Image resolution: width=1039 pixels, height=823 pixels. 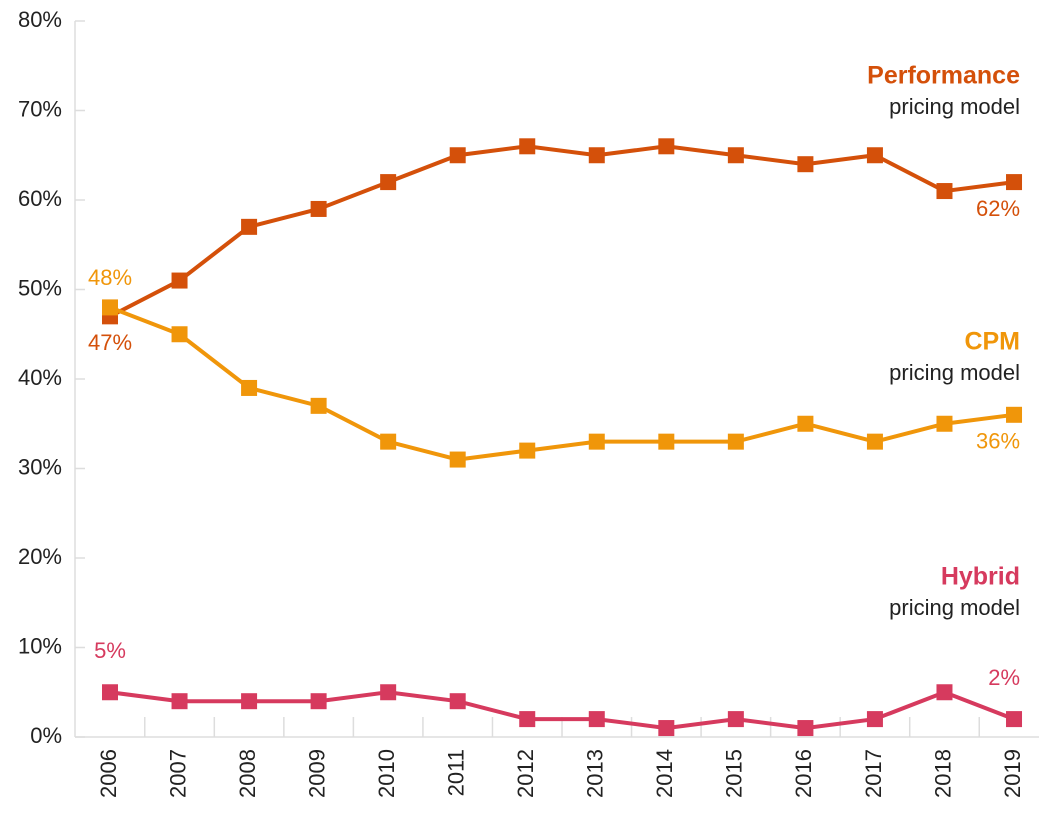 I want to click on x-tick-label: 2011, so click(x=456, y=772).